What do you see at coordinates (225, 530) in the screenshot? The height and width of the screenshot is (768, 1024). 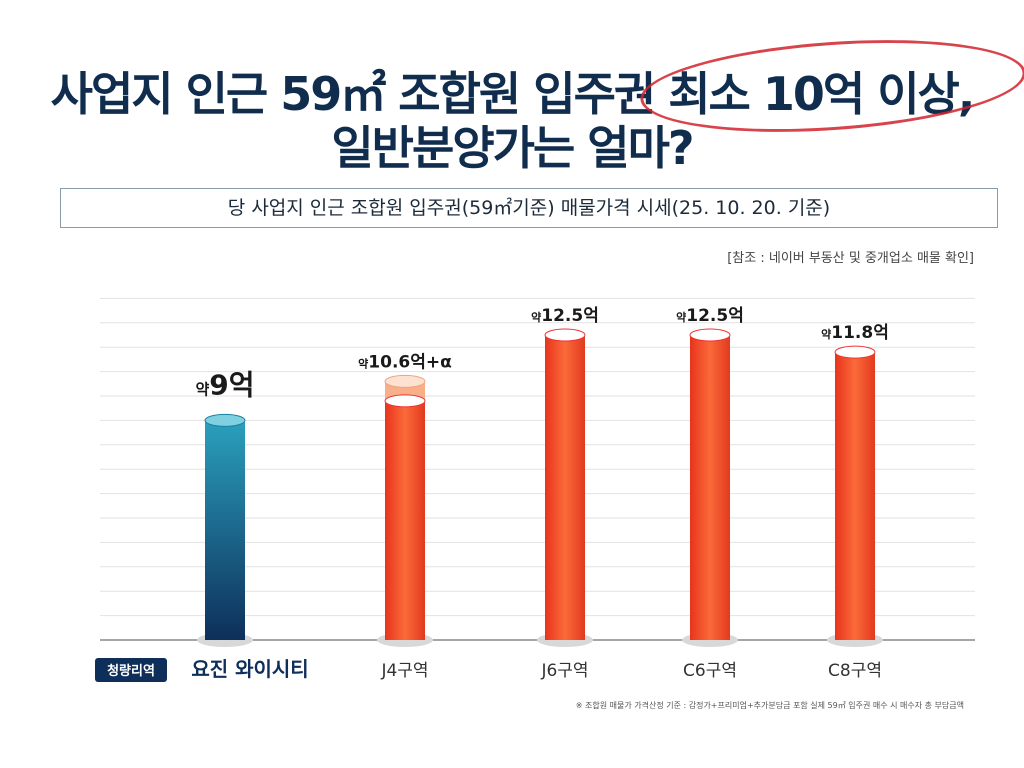 I see `bar-요진 와이시티` at bounding box center [225, 530].